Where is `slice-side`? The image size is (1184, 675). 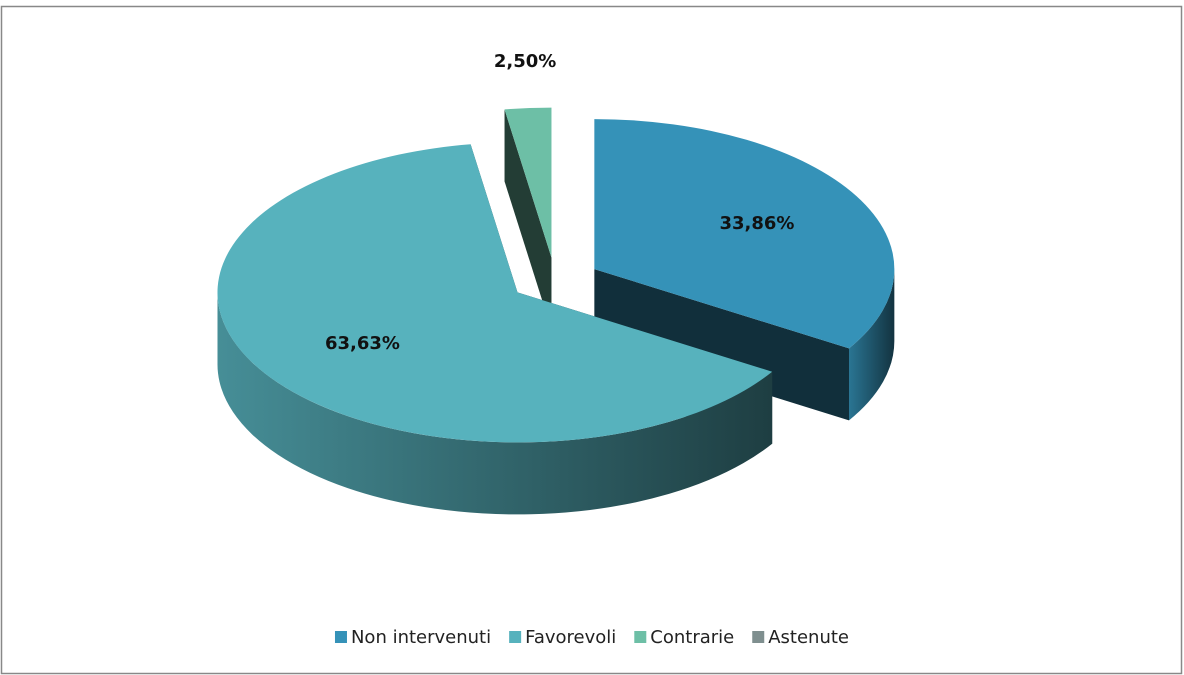 slice-side is located at coordinates (872, 345).